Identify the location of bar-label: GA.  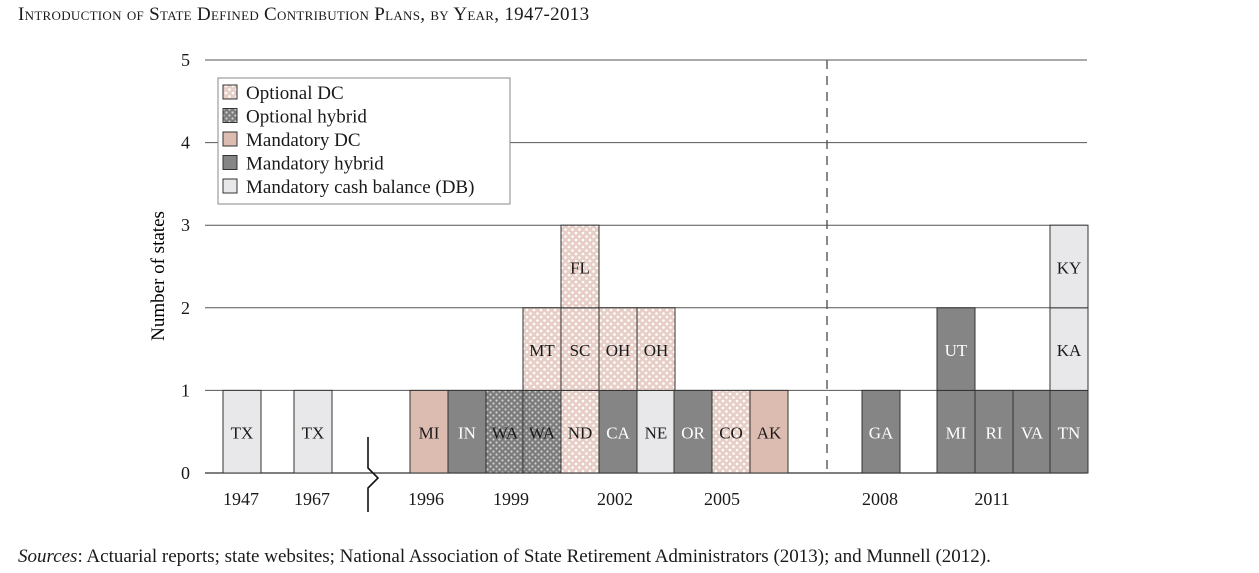
(881, 433).